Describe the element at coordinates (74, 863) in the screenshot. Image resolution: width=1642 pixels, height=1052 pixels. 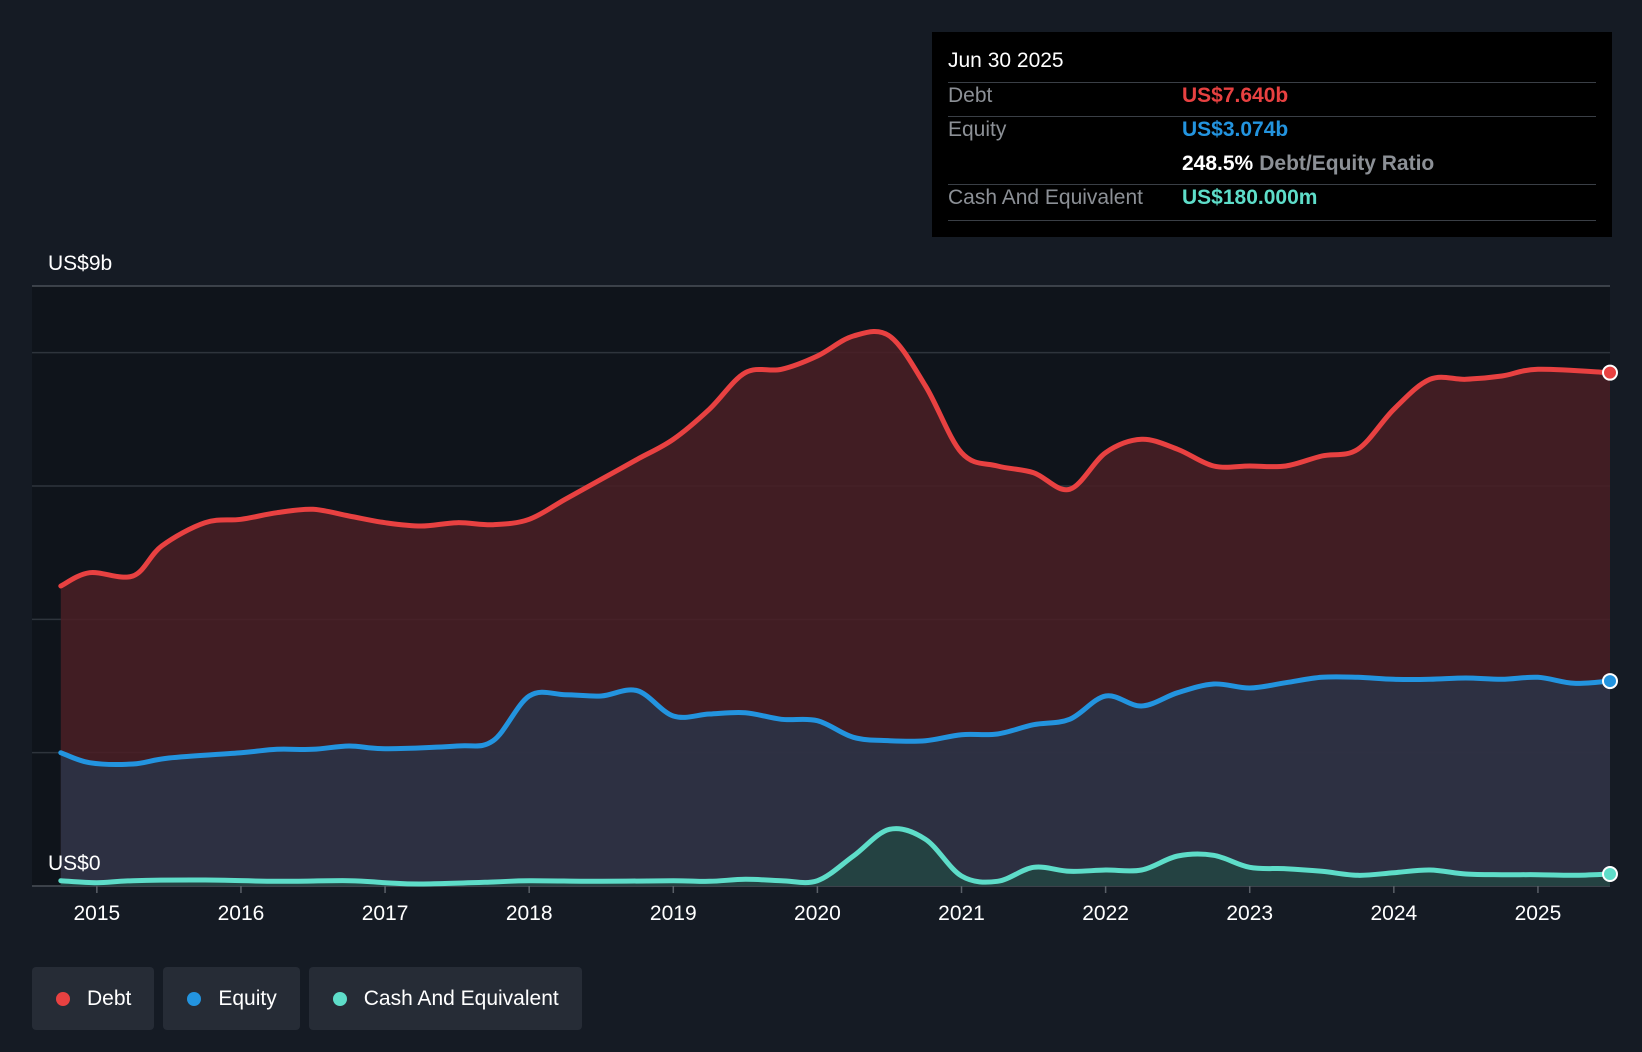
I see `y-axis-bottom-label: US$0` at that location.